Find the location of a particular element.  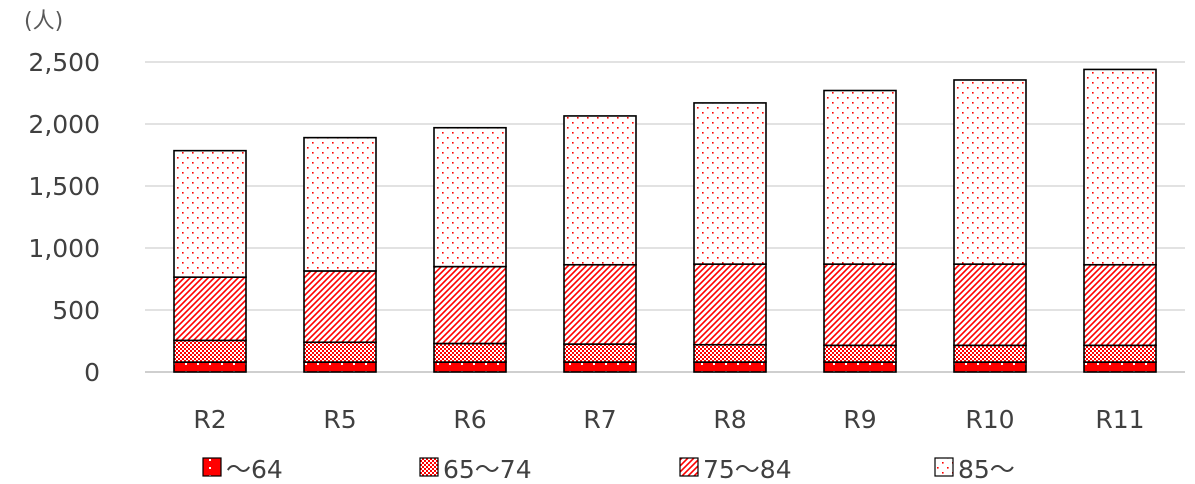

x-tick-label: R10 is located at coordinates (989, 419).